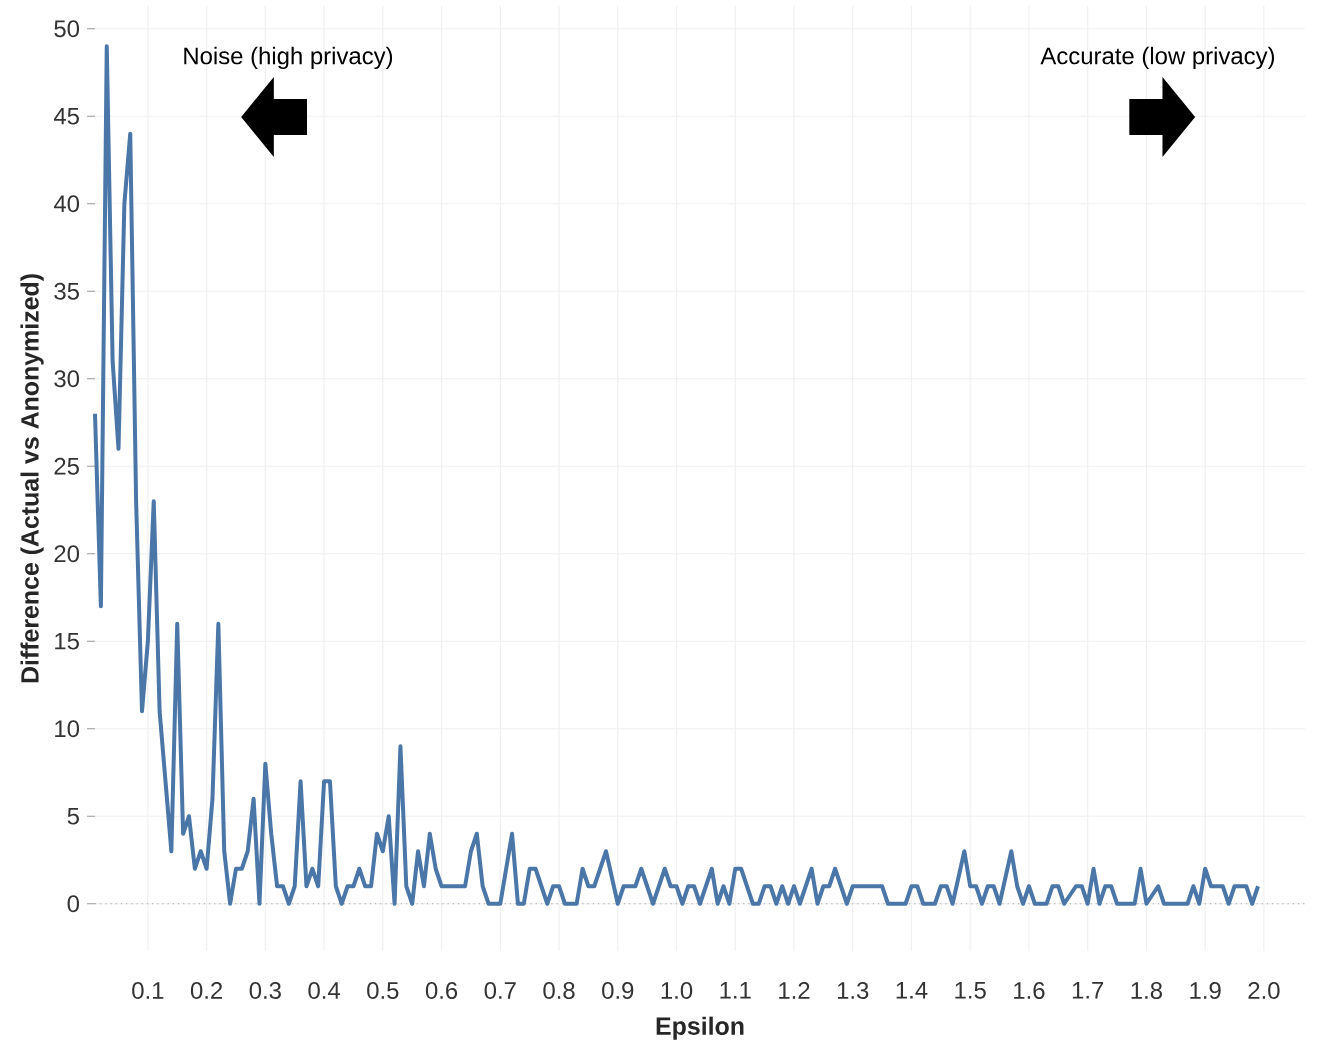 This screenshot has width=1318, height=1051. What do you see at coordinates (66, 291) in the screenshot?
I see `y-tick-label: 35` at bounding box center [66, 291].